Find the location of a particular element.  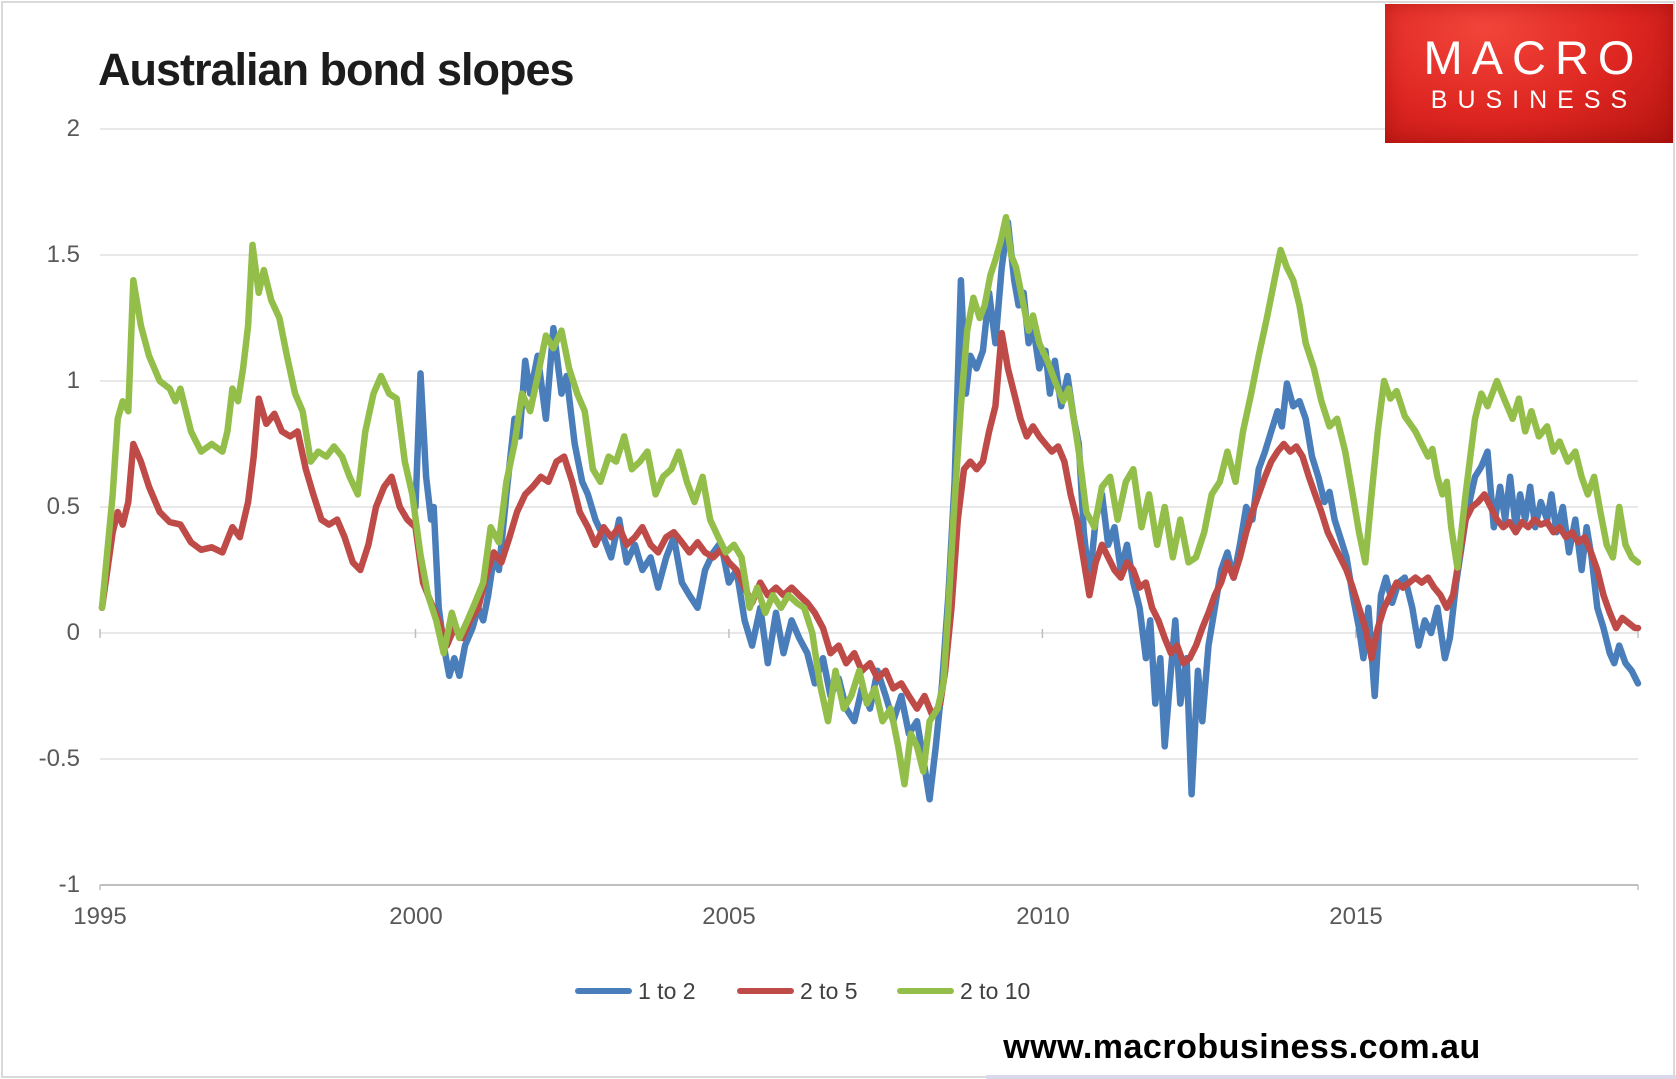

legend-label-1-to-2: 1 to 2 is located at coordinates (667, 991).